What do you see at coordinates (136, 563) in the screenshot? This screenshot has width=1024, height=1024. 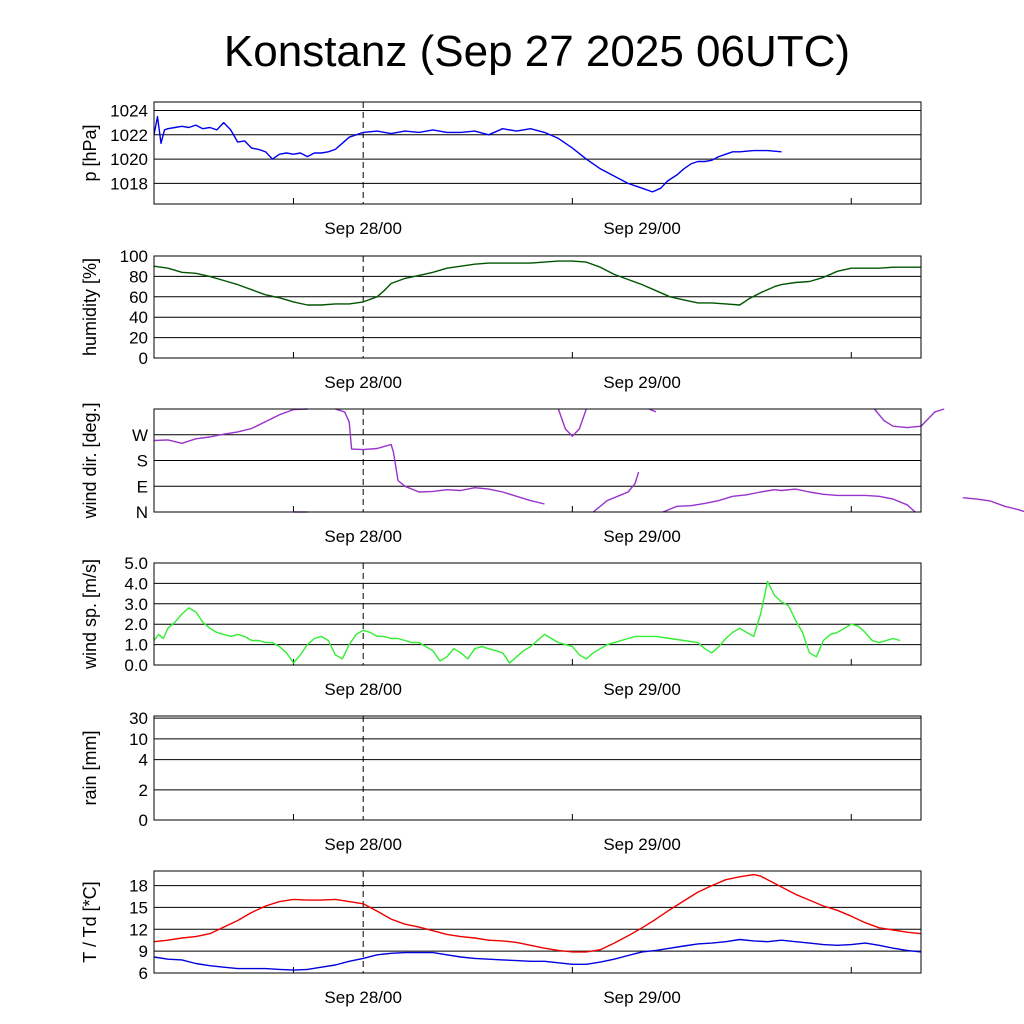 I see `y-tick-label: 5.0` at bounding box center [136, 563].